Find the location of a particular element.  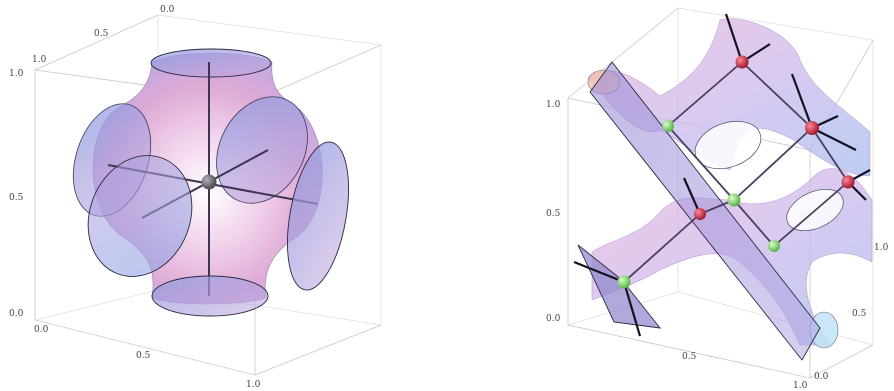

right-ticks-bottom: 0.5 1.0 is located at coordinates (745, 371).